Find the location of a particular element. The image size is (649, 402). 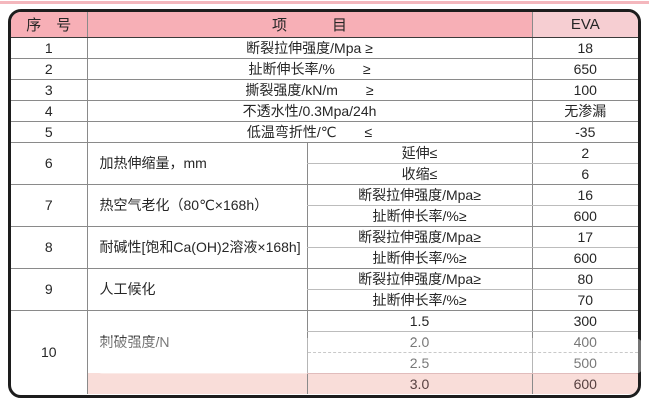

eva-value-cell: 17 is located at coordinates (584, 237).